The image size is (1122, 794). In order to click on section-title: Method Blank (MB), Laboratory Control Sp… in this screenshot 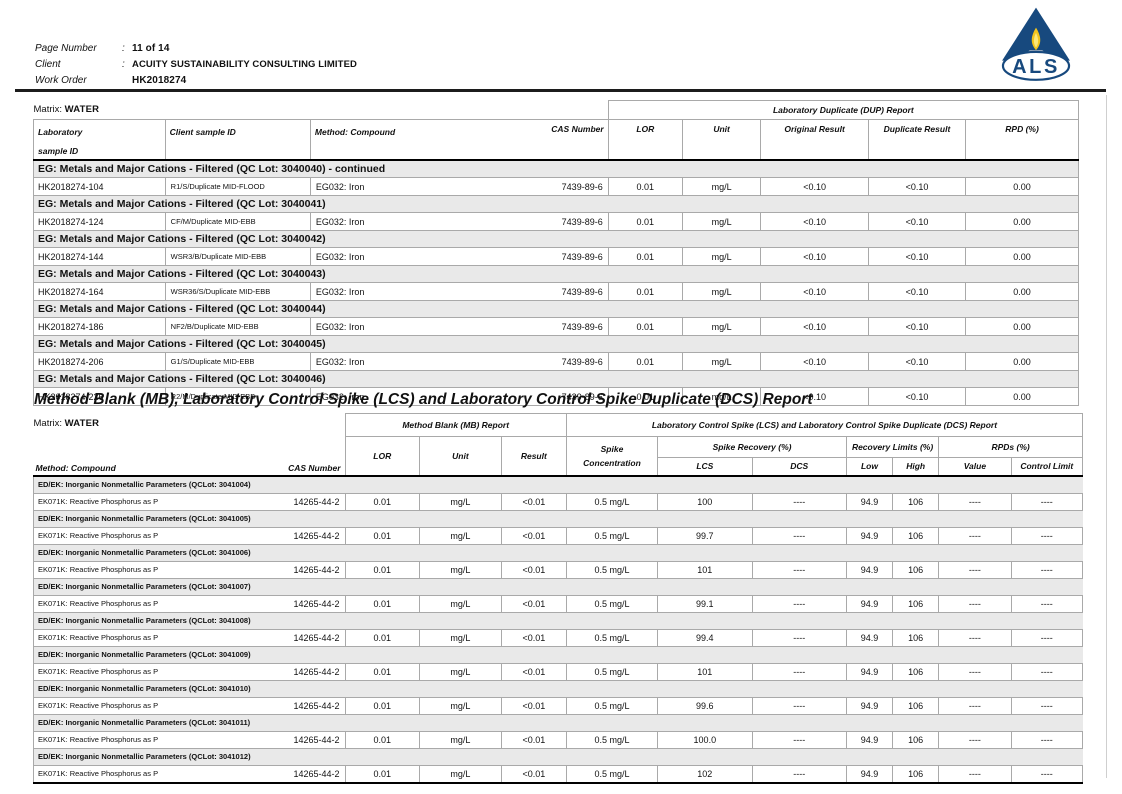, I will do `click(423, 399)`.